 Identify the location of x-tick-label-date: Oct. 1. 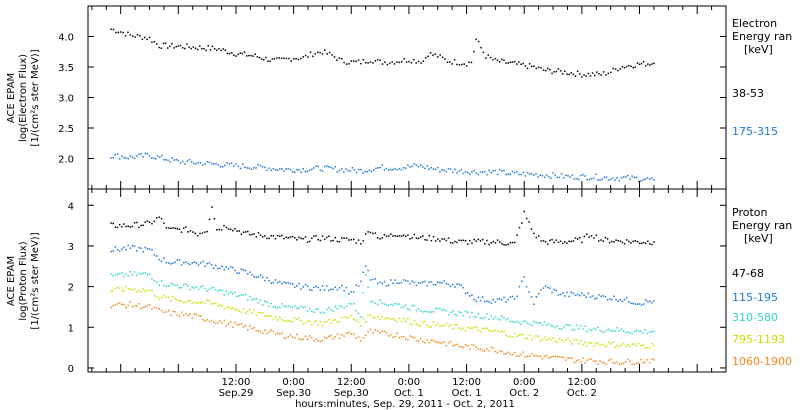
(409, 393).